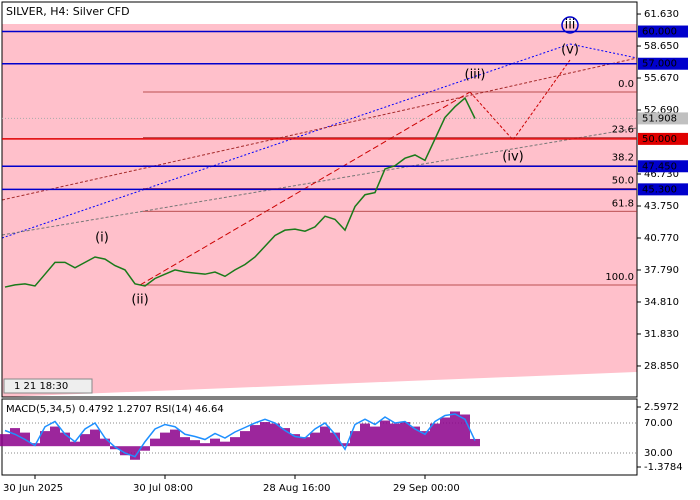  What do you see at coordinates (661, 270) in the screenshot?
I see `y-tick-label: 37.790` at bounding box center [661, 270].